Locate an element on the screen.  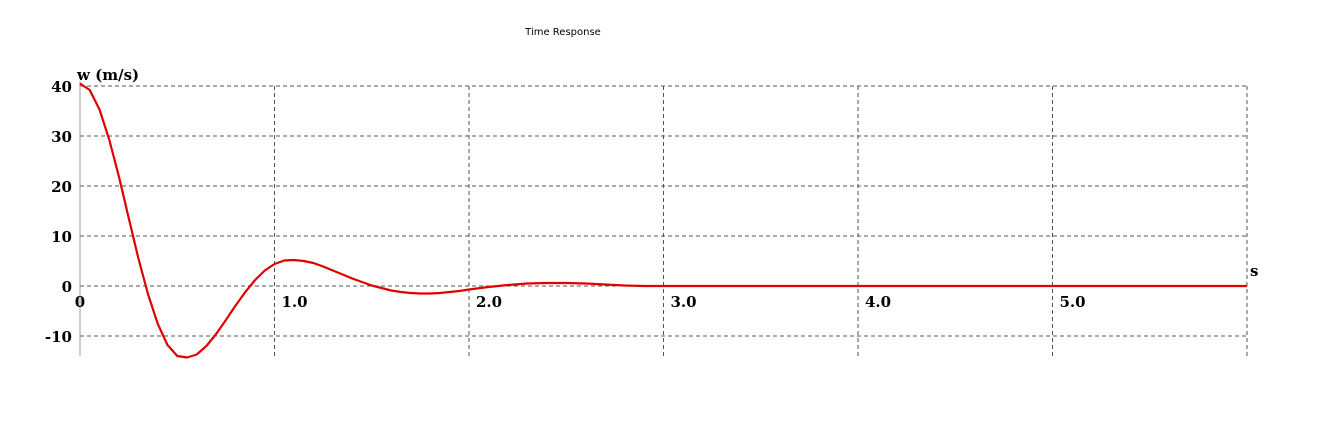
x-tick-label: 0 is located at coordinates (80, 302).